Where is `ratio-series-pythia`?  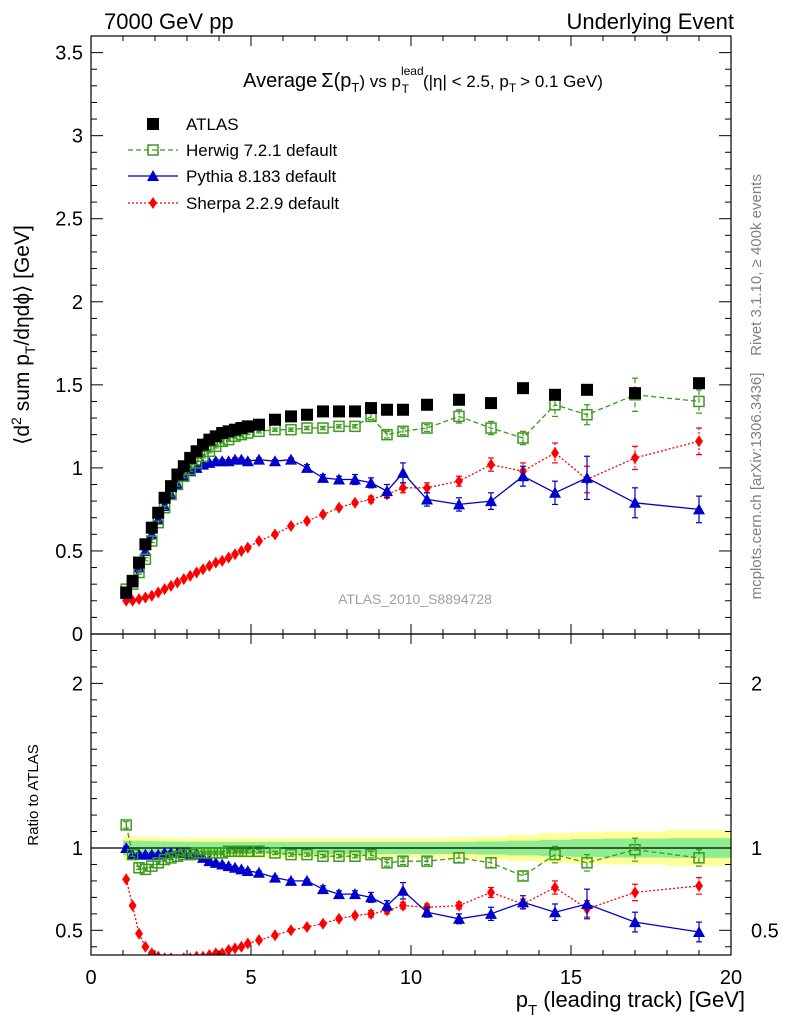
ratio-series-pythia is located at coordinates (412, 892).